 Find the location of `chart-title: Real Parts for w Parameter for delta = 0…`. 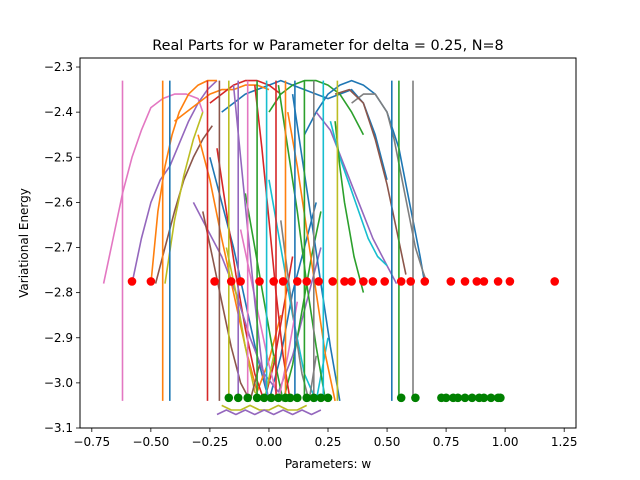

chart-title: Real Parts for w Parameter for delta = 0… is located at coordinates (327, 46).